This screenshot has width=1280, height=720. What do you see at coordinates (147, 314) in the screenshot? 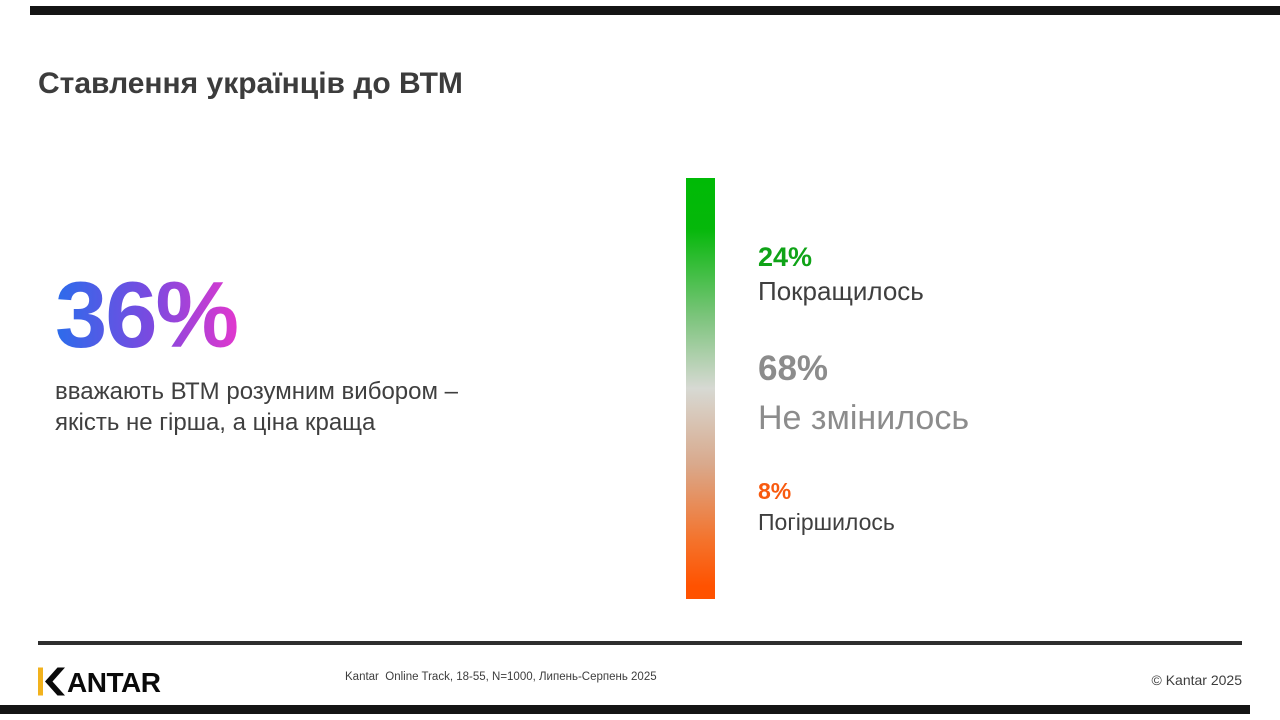
I see `headline-value: 36%` at bounding box center [147, 314].